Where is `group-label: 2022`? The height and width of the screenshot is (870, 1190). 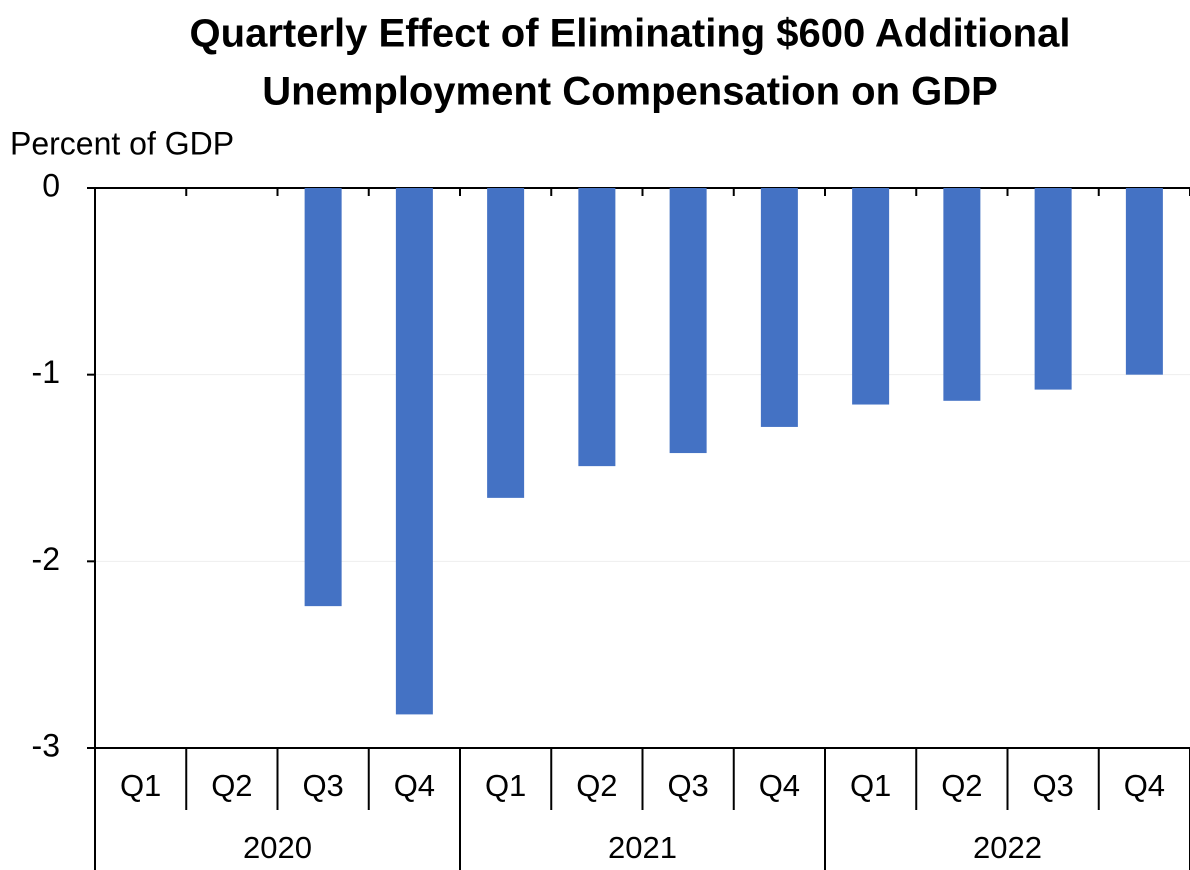 group-label: 2022 is located at coordinates (1007, 847).